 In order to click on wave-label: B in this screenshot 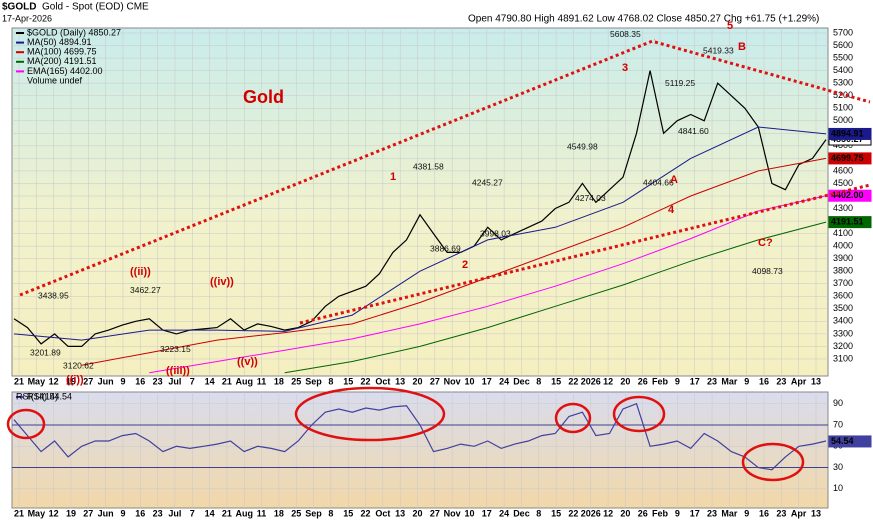, I will do `click(742, 47)`.